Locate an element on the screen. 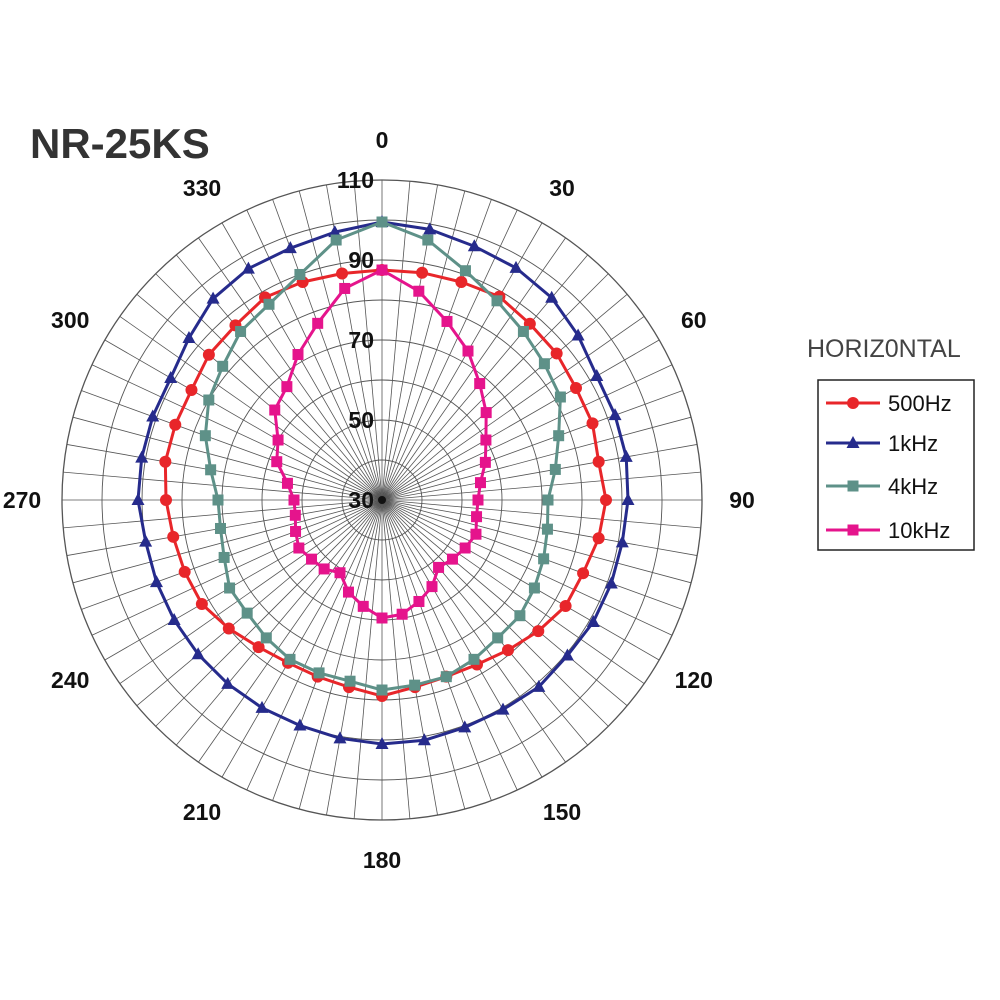 The width and height of the screenshot is (1000, 1000). legend: HORIZ0NTAL 500Hz 1kHz 4kHz 10kHz is located at coordinates (891, 443).